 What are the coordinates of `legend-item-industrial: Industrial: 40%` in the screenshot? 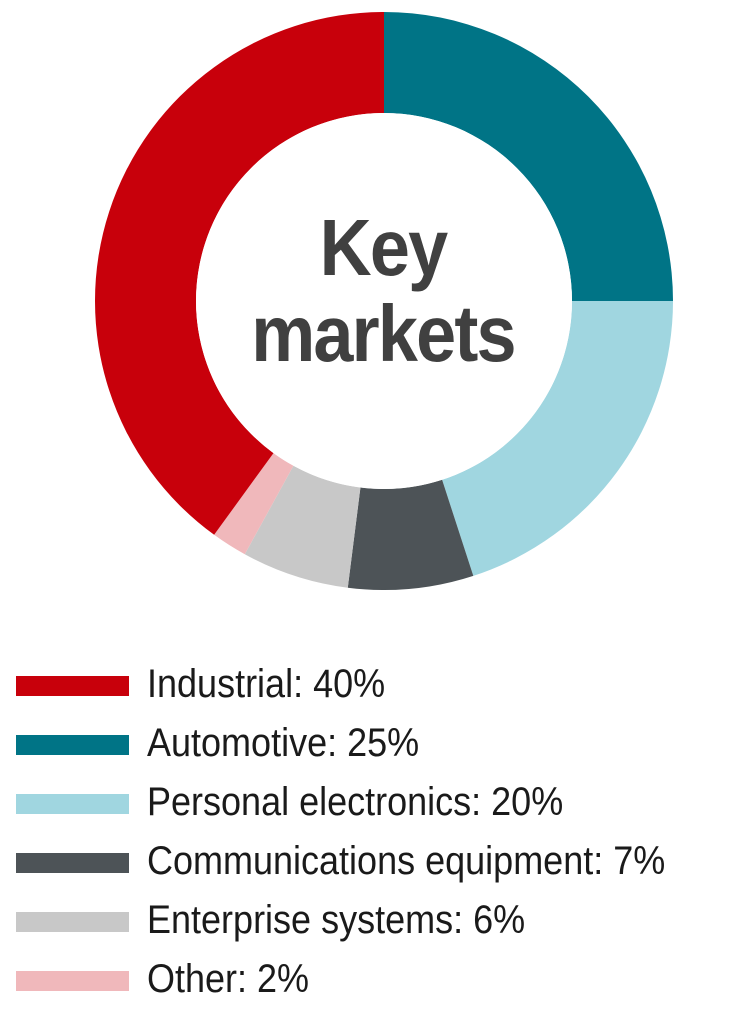 It's located at (384, 684).